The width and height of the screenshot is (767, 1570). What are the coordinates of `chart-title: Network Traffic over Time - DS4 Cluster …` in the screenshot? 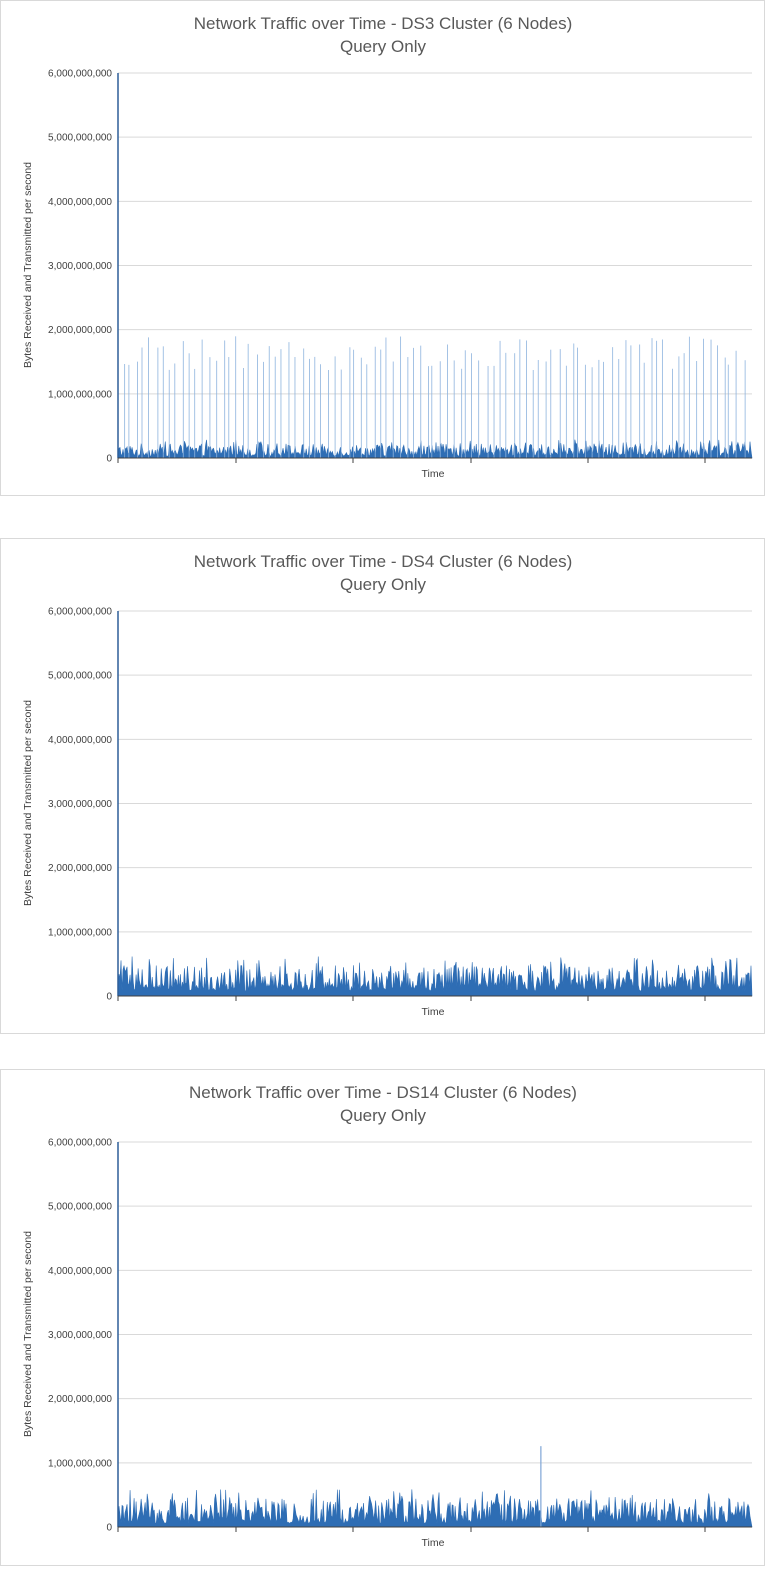 It's located at (383, 561).